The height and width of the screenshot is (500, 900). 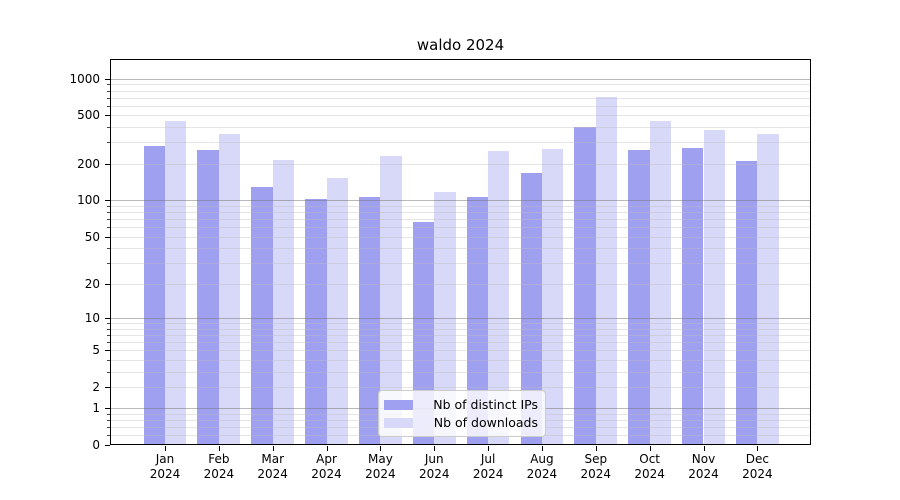 What do you see at coordinates (219, 466) in the screenshot?
I see `x-tick-label-feb: Feb 2024` at bounding box center [219, 466].